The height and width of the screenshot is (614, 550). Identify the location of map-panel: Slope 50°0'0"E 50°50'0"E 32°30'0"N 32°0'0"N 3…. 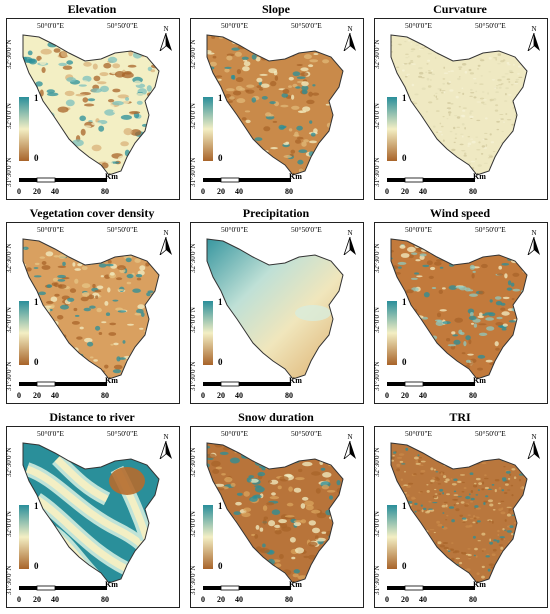
(276, 100).